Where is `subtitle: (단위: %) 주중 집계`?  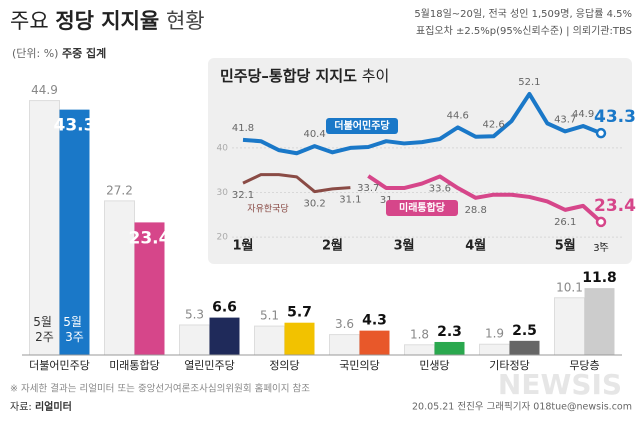 subtitle: (단위: %) 주중 집계 is located at coordinates (59, 53).